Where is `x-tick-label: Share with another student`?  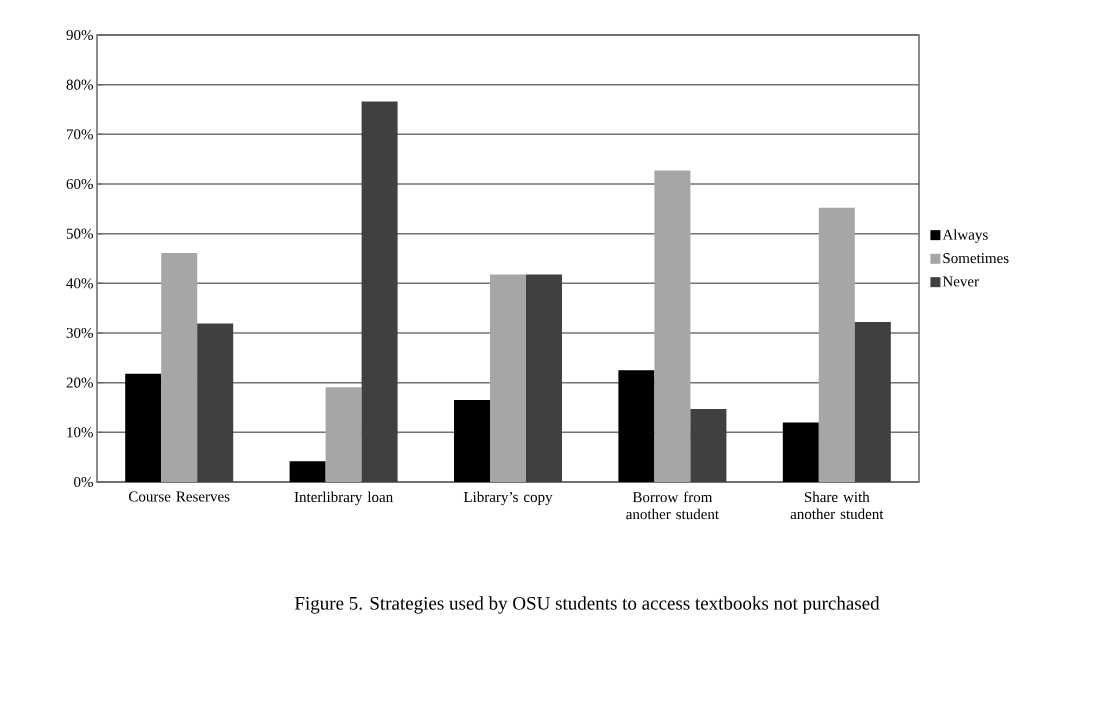 x-tick-label: Share with another student is located at coordinates (837, 505).